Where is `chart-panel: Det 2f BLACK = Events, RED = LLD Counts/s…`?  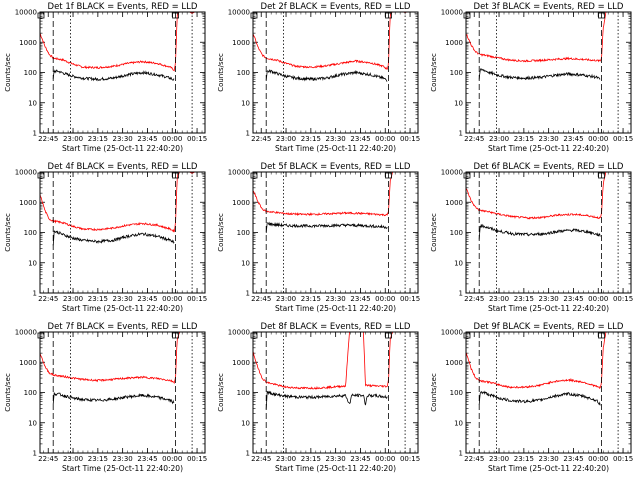 chart-panel: Det 2f BLACK = Events, RED = LLD Counts/s… is located at coordinates (318, 77).